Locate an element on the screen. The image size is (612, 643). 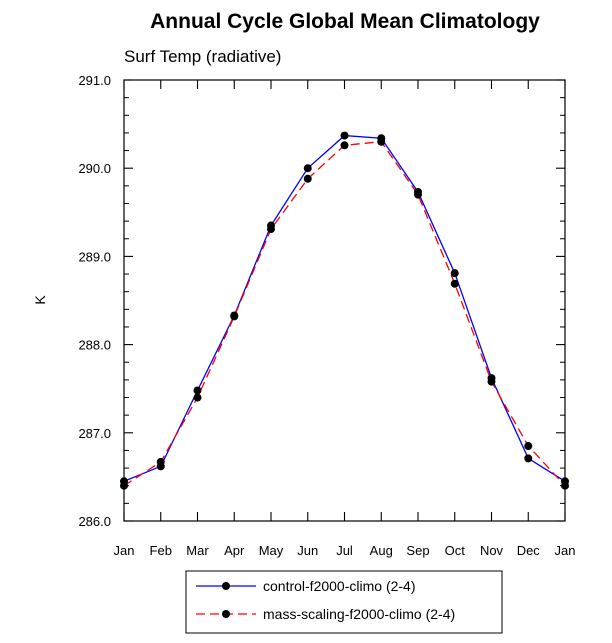
y-tick-label: 288.0 is located at coordinates (94, 345).